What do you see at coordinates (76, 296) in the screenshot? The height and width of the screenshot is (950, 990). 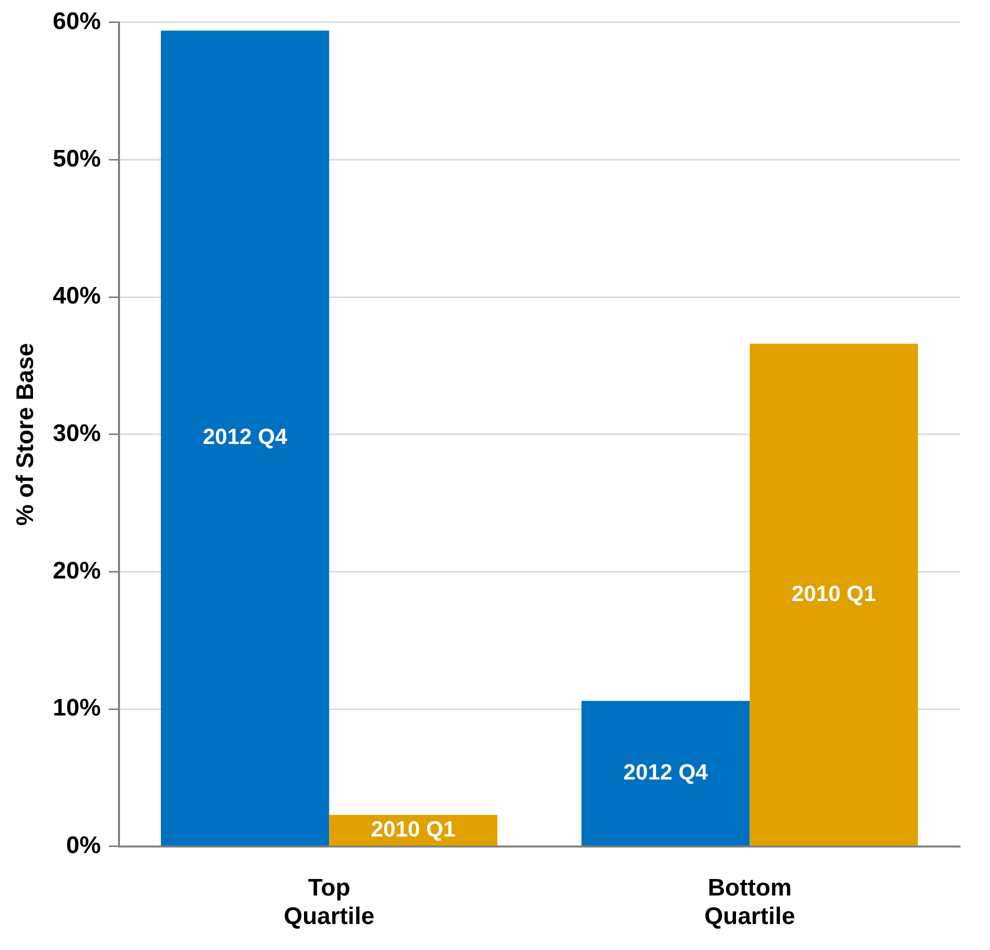 I see `y-tick-label: 40%` at bounding box center [76, 296].